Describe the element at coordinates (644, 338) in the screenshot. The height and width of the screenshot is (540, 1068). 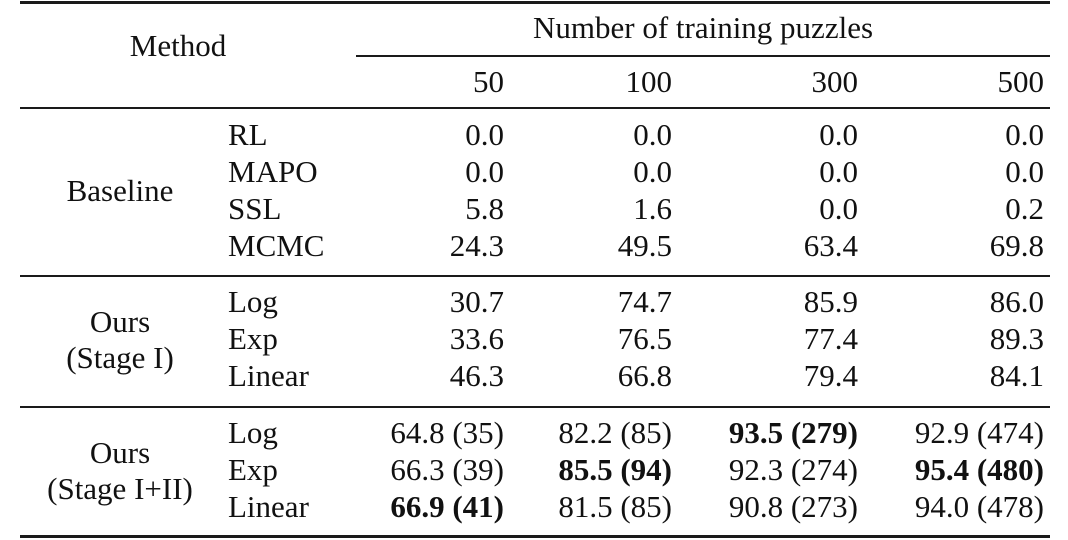
I see `table-cell: 76.5` at that location.